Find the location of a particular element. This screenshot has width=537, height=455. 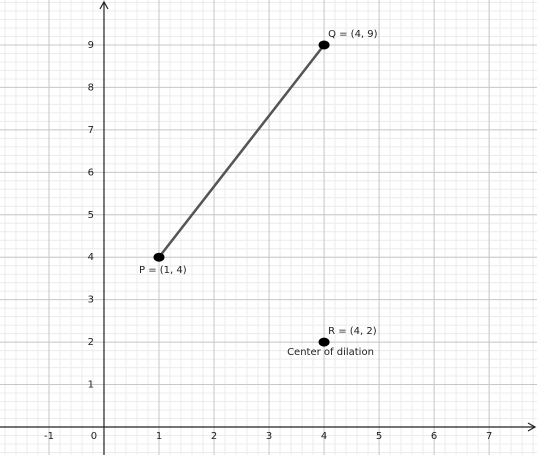

y-tick-label: 8 is located at coordinates (91, 87).